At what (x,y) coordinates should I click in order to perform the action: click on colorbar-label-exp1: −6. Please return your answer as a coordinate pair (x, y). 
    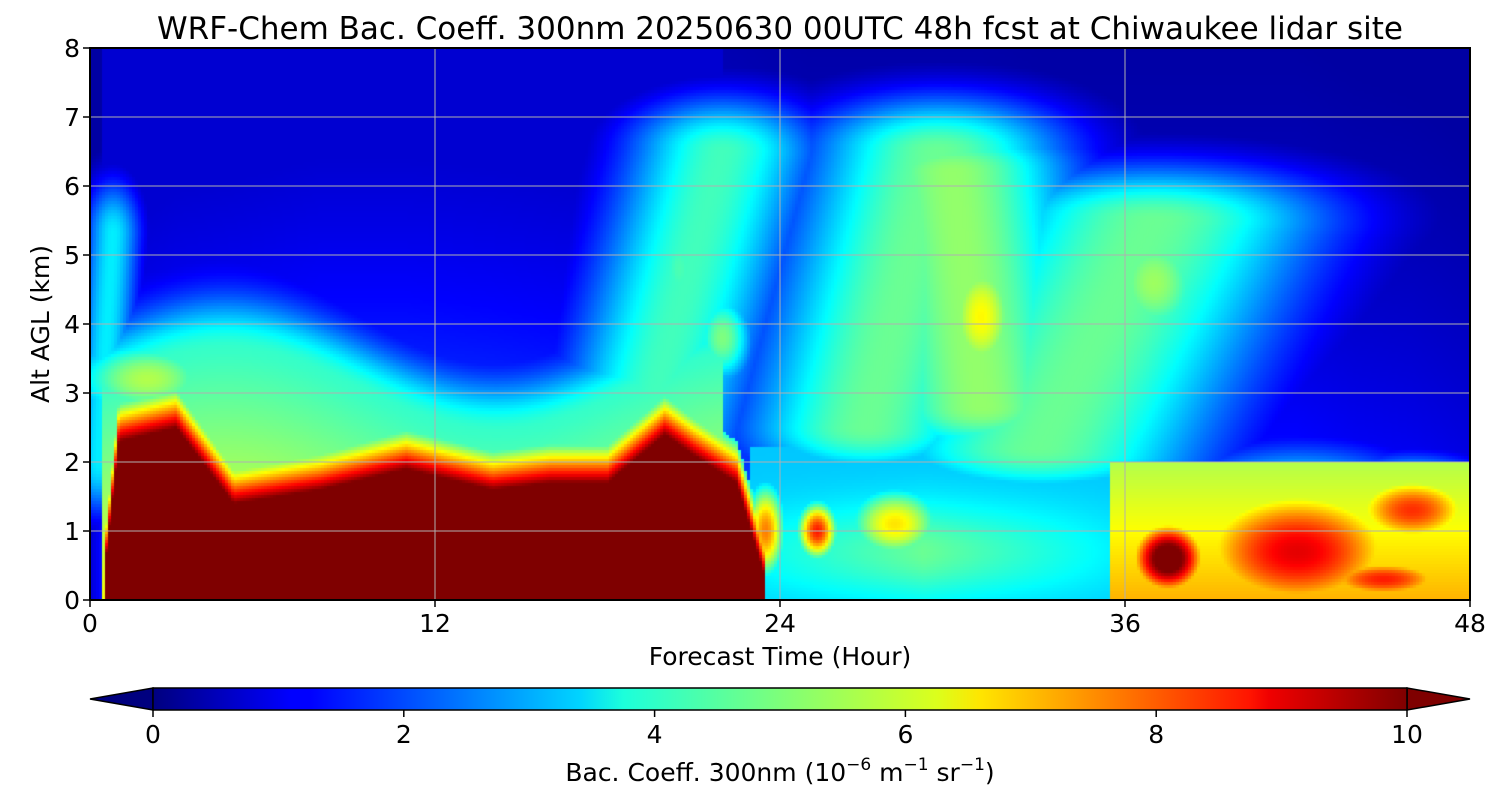
    Looking at the image, I should click on (858, 765).